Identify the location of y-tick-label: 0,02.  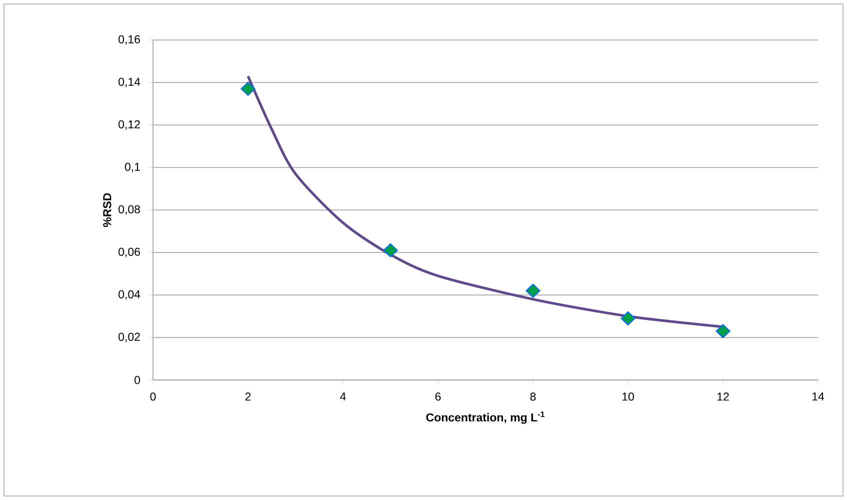
(129, 337).